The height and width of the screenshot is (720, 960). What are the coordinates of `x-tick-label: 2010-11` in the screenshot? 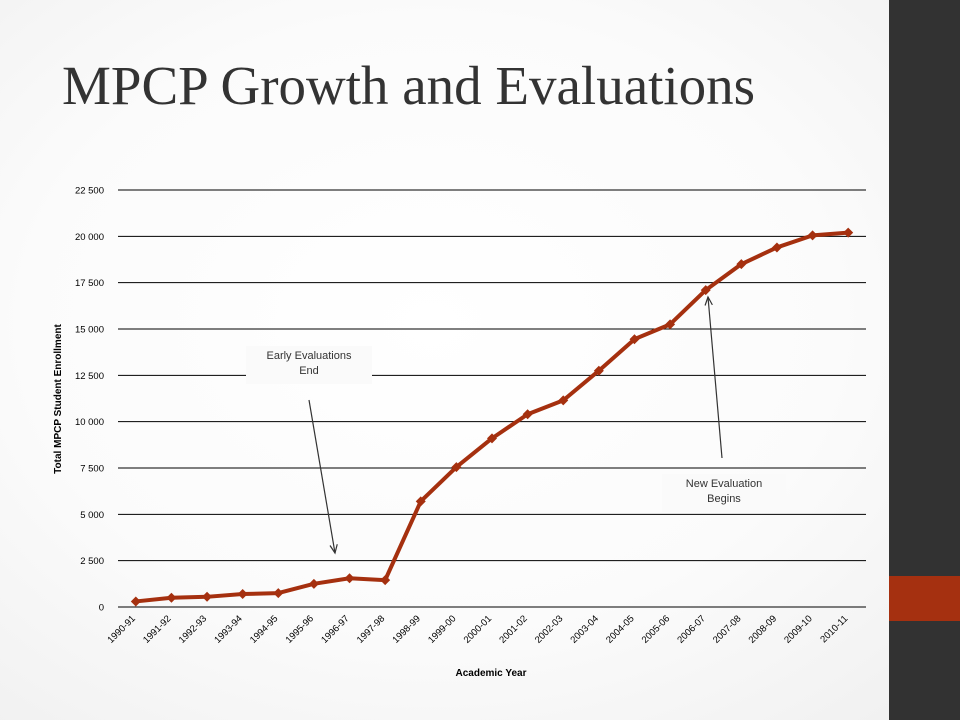 It's located at (834, 629).